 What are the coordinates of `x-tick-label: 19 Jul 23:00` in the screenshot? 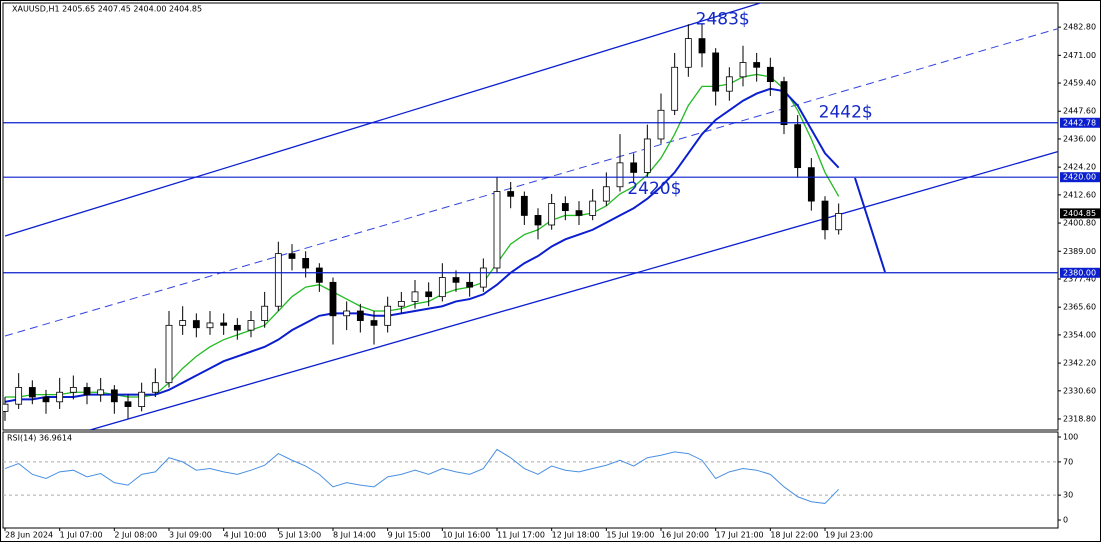 It's located at (849, 535).